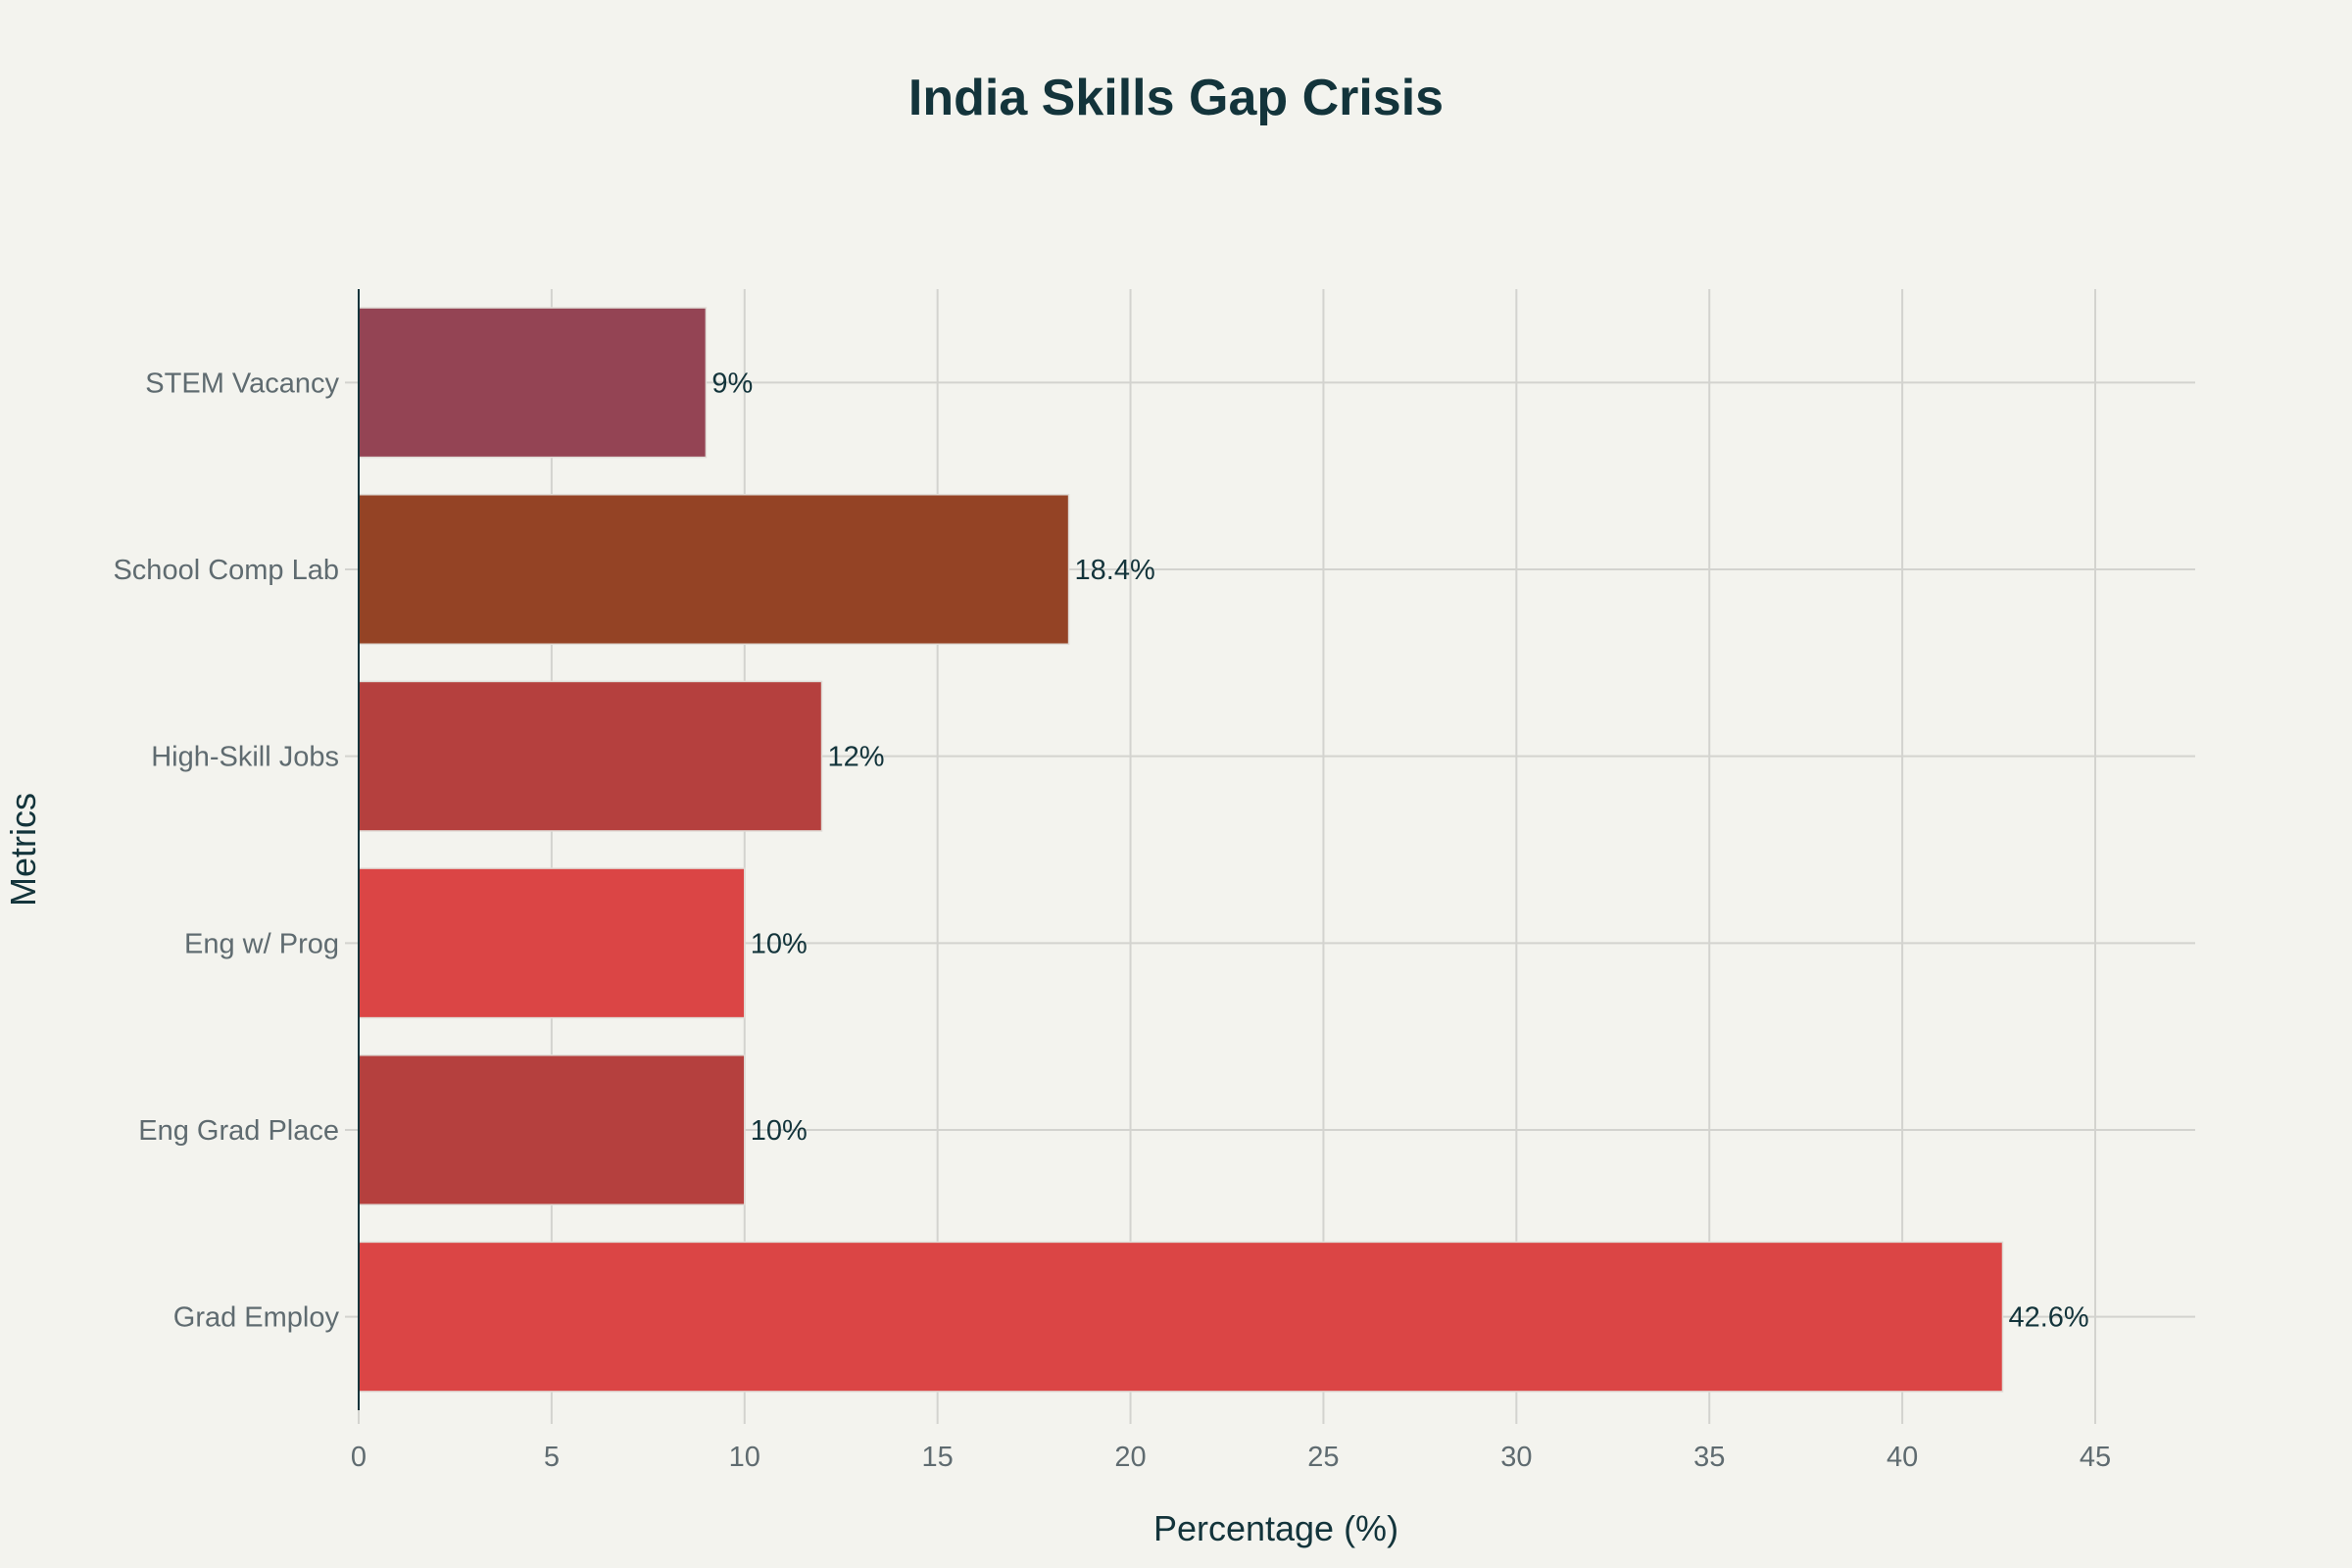  I want to click on x-tick-label: 20, so click(1130, 1457).